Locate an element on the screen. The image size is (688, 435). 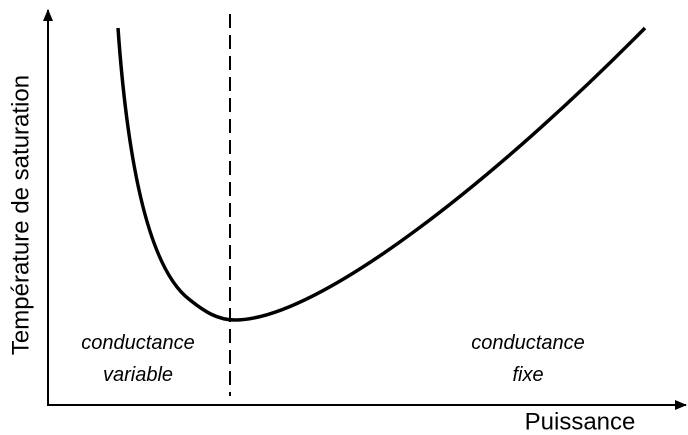
x-axis-label: Puissance is located at coordinates (580, 421).